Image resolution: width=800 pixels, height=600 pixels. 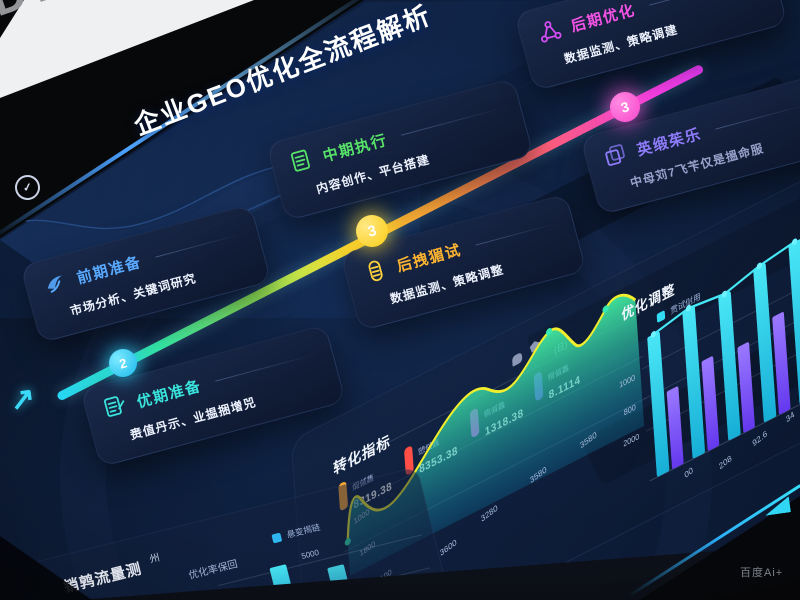 What do you see at coordinates (616, 155) in the screenshot?
I see `layers-icon` at bounding box center [616, 155].